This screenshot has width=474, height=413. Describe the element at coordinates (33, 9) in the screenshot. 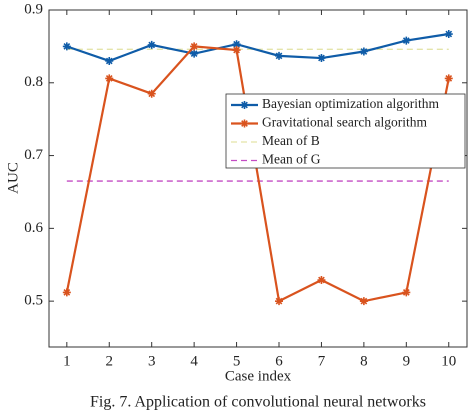

I see `y-tick-label: 0.9` at that location.